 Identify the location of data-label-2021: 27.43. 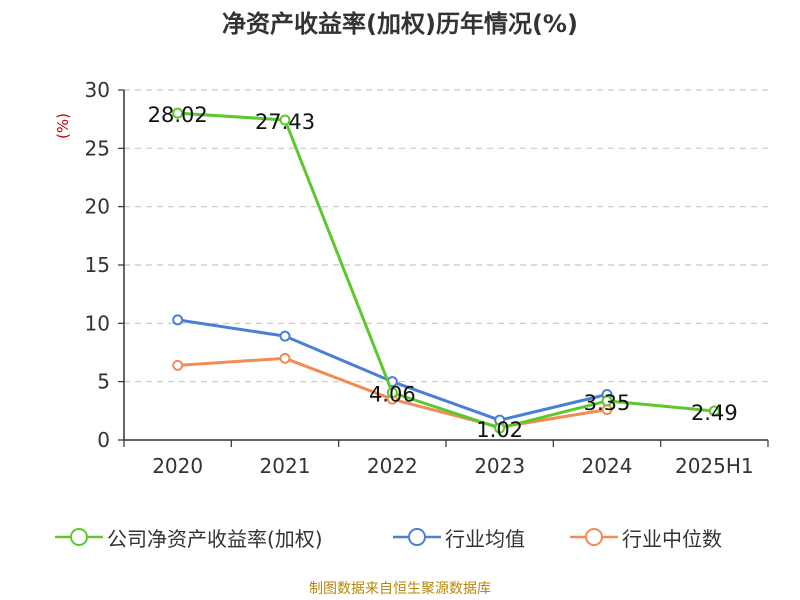
(285, 122).